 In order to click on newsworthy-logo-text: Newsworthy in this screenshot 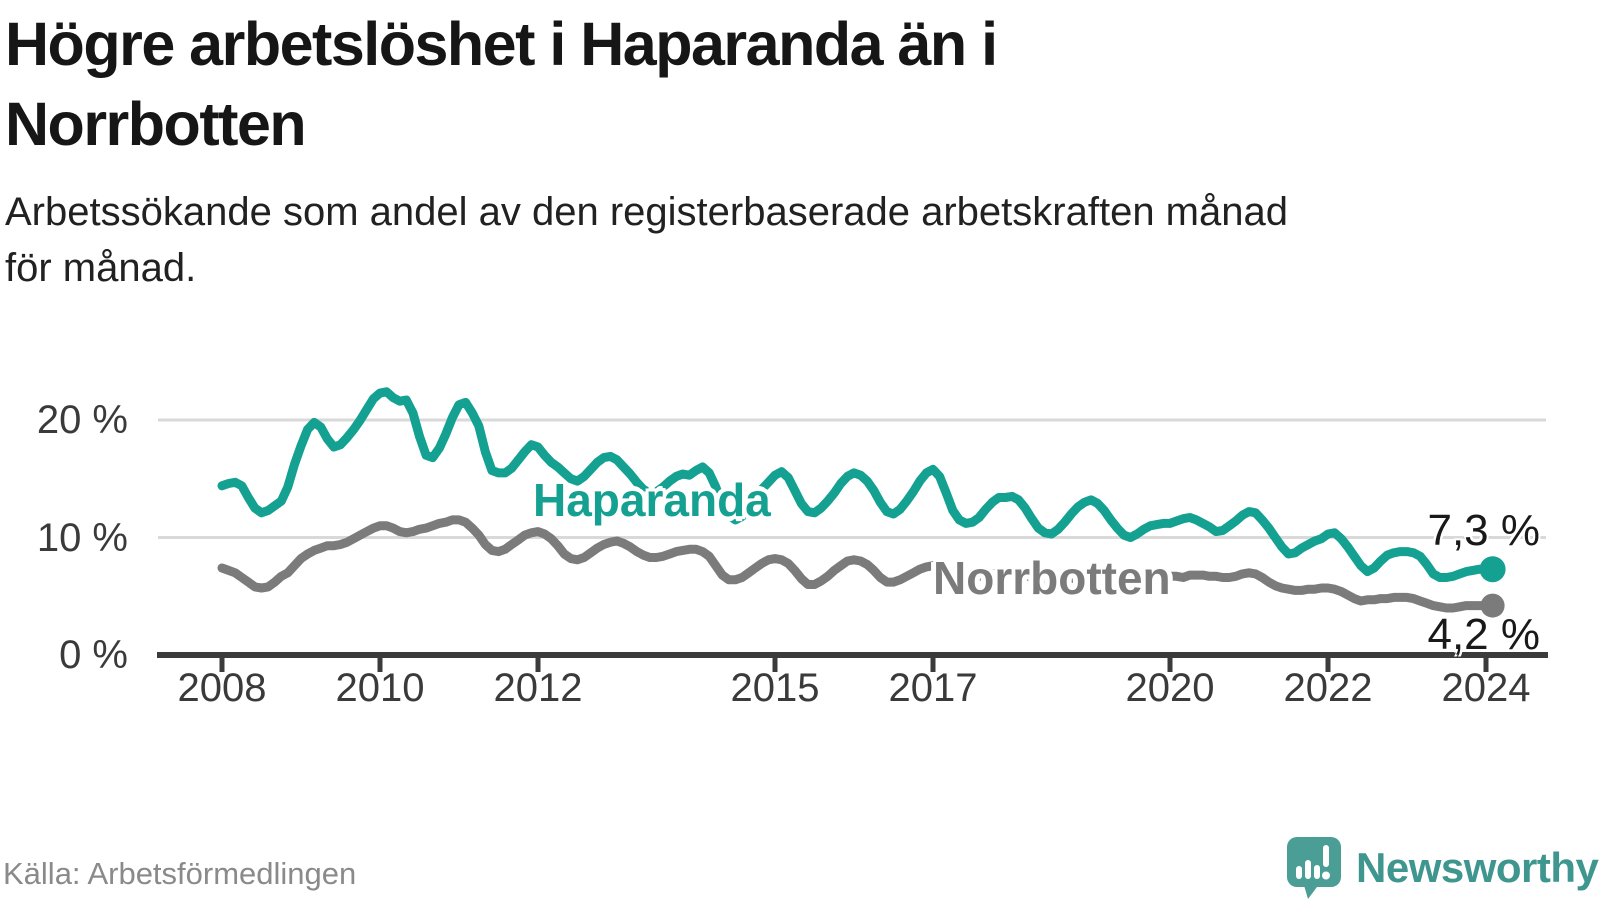, I will do `click(1477, 867)`.